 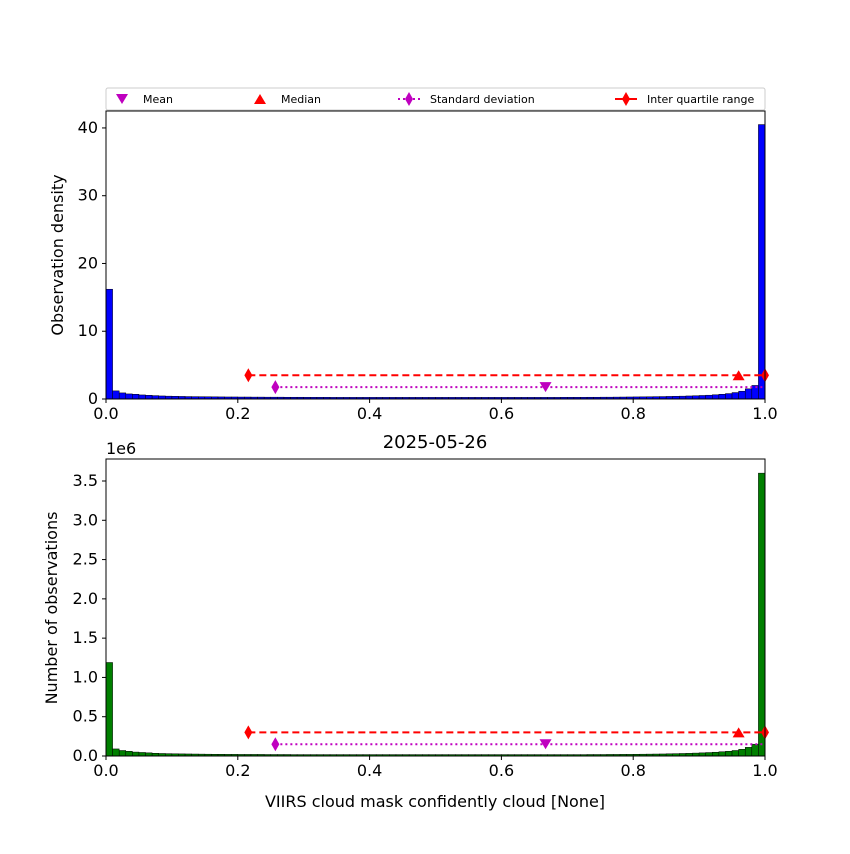 What do you see at coordinates (105, 770) in the screenshot?
I see `bottom-x-tick-label: 0.0` at bounding box center [105, 770].